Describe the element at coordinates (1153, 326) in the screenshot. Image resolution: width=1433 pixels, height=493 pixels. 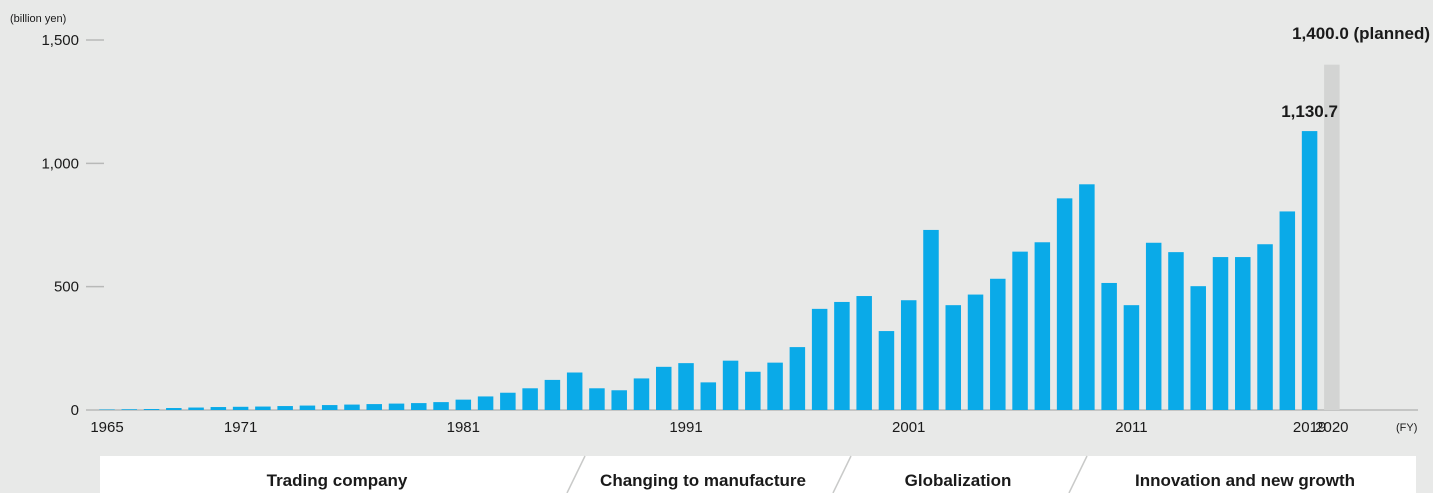
I see `bar-fy2012` at that location.